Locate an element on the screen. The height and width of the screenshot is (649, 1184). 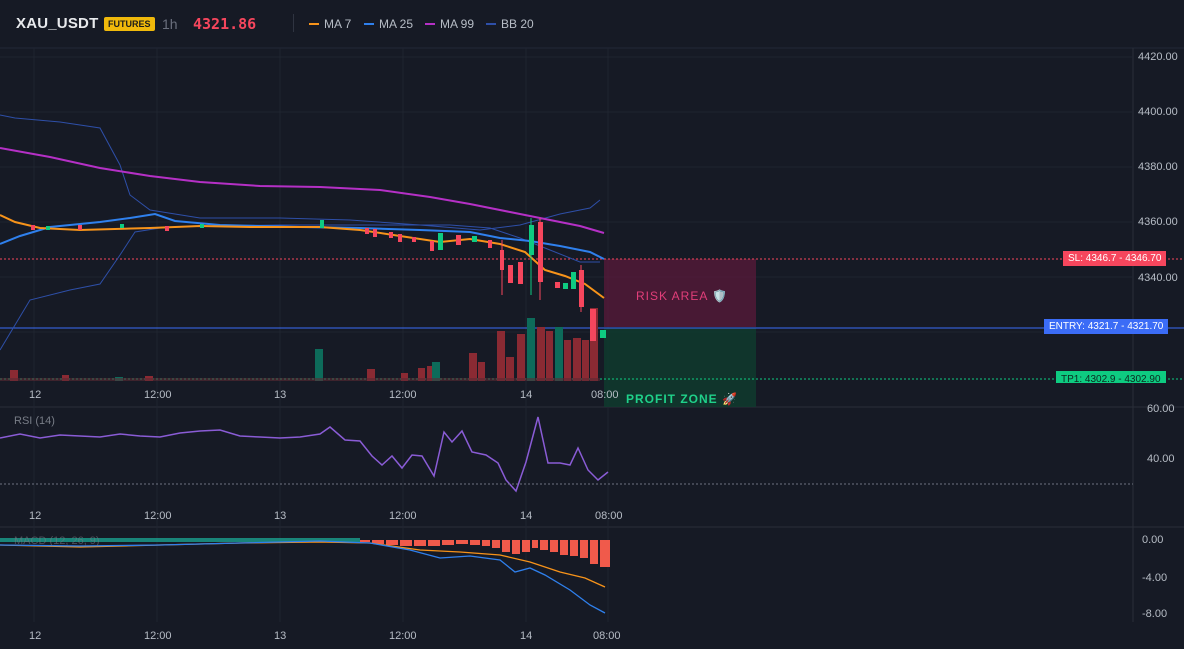
bb20-swatch is located at coordinates (491, 24).